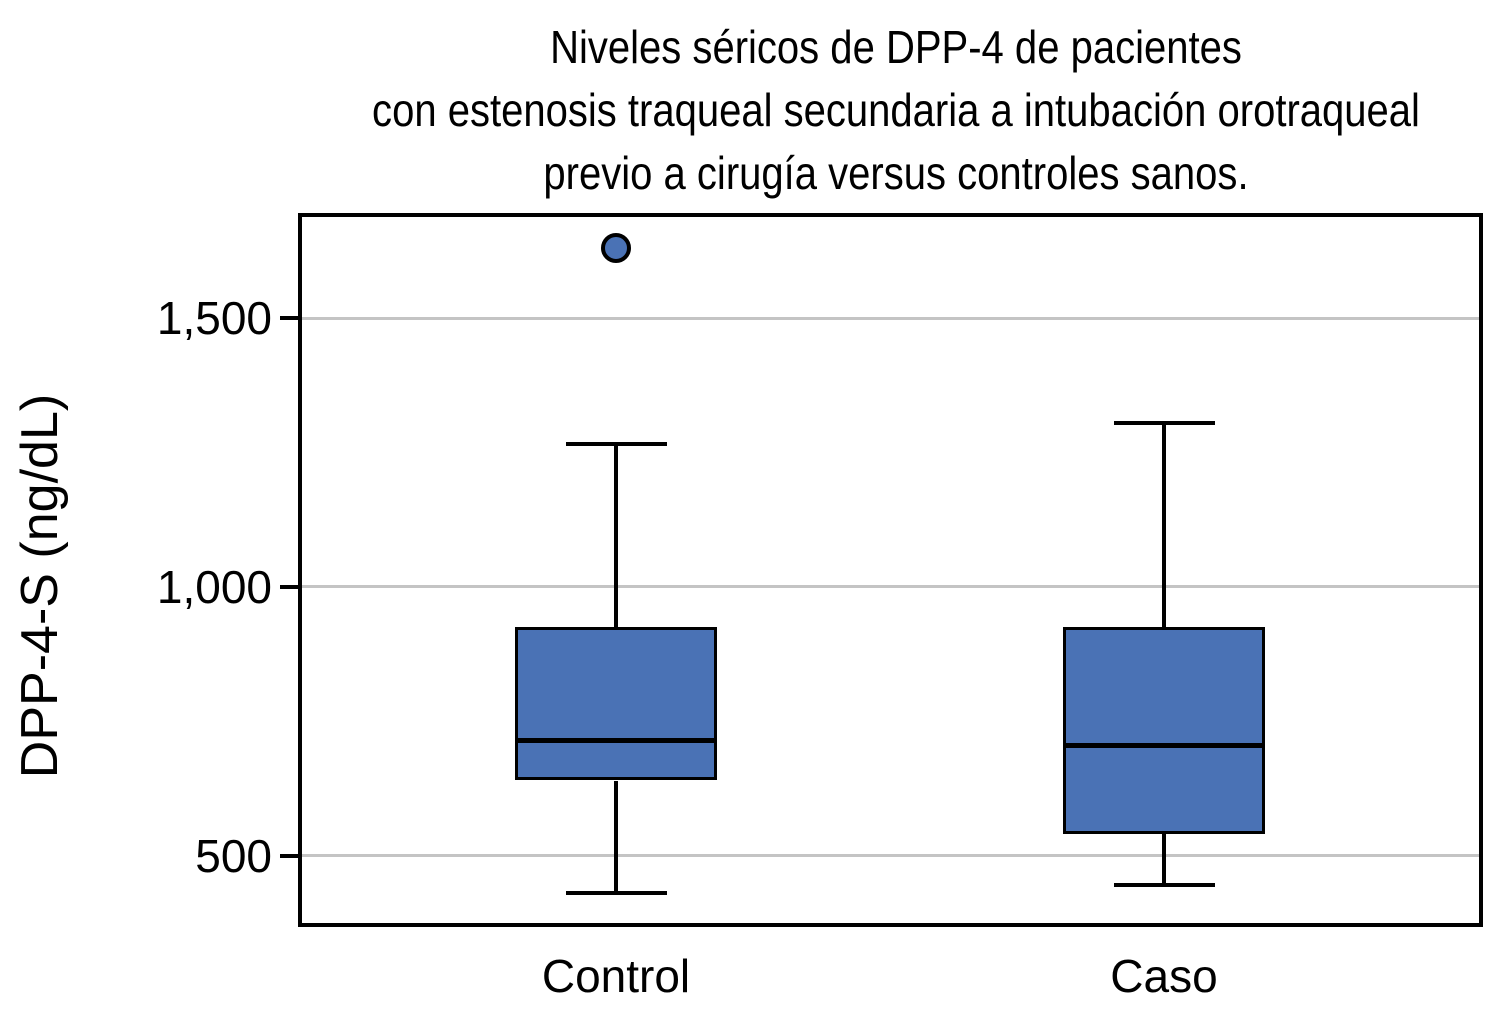  I want to click on lower-whisker-cap-control, so click(616, 893).